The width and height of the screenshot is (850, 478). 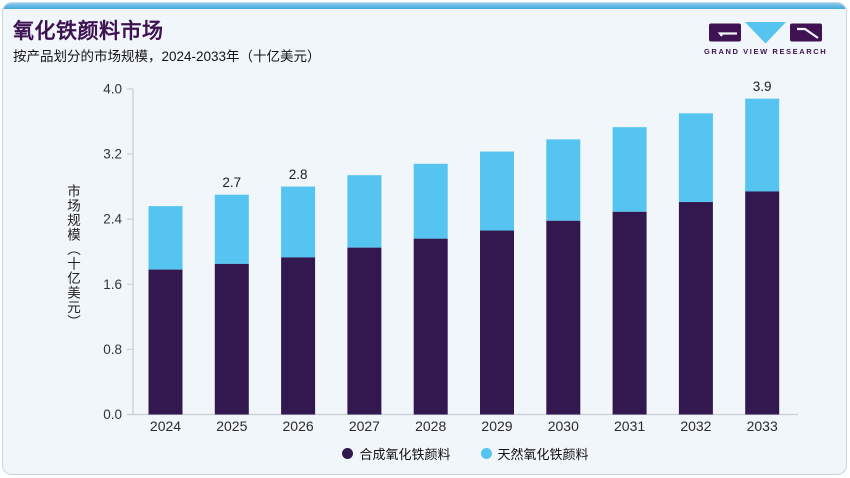 I want to click on logo-r-stroke, so click(x=807, y=33).